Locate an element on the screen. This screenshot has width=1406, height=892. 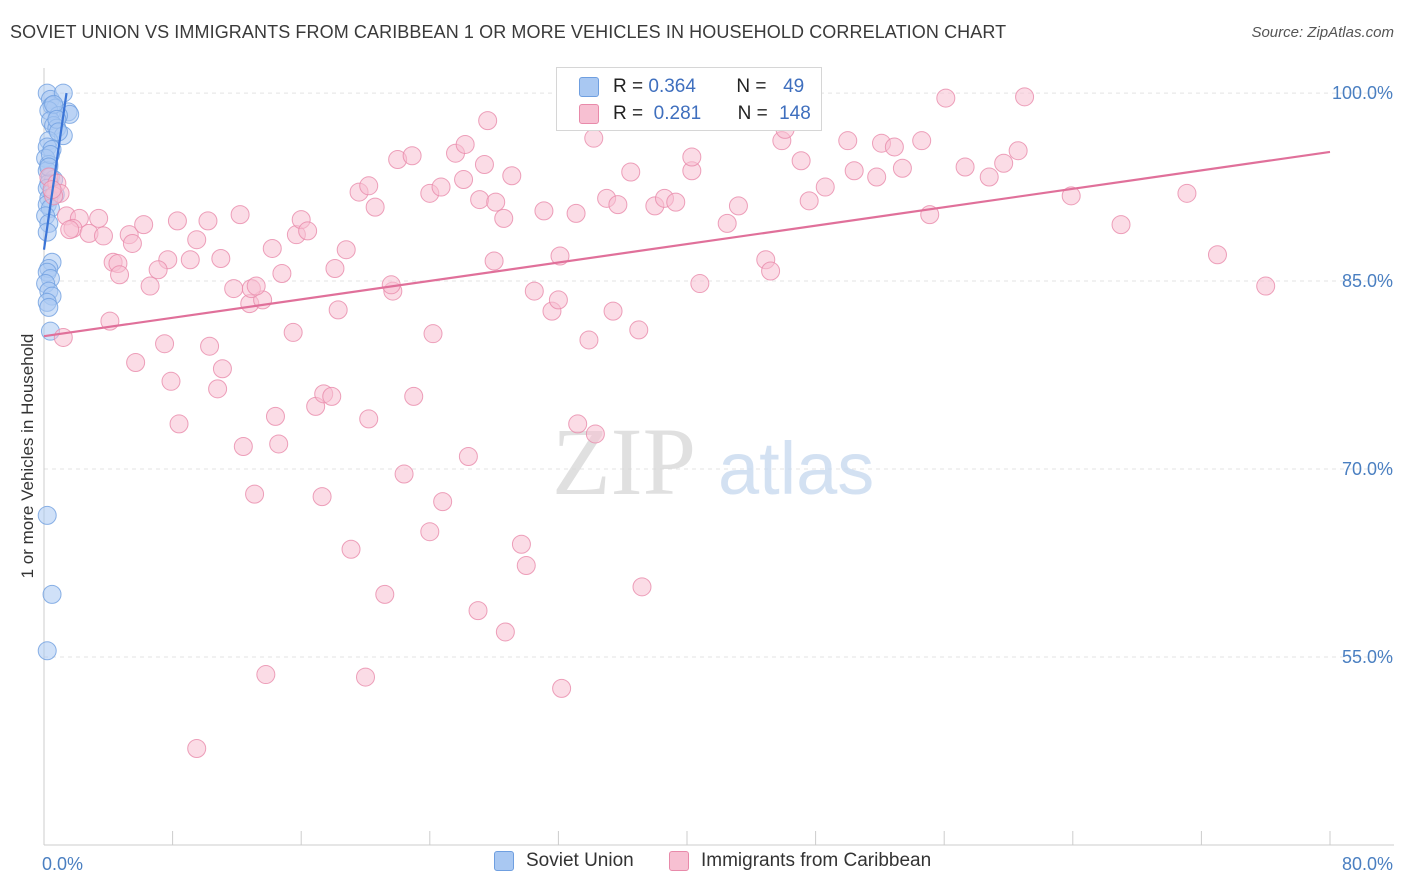
stats-row-caribbean: R = 0.281 N = 148 is located at coordinates (695, 114).